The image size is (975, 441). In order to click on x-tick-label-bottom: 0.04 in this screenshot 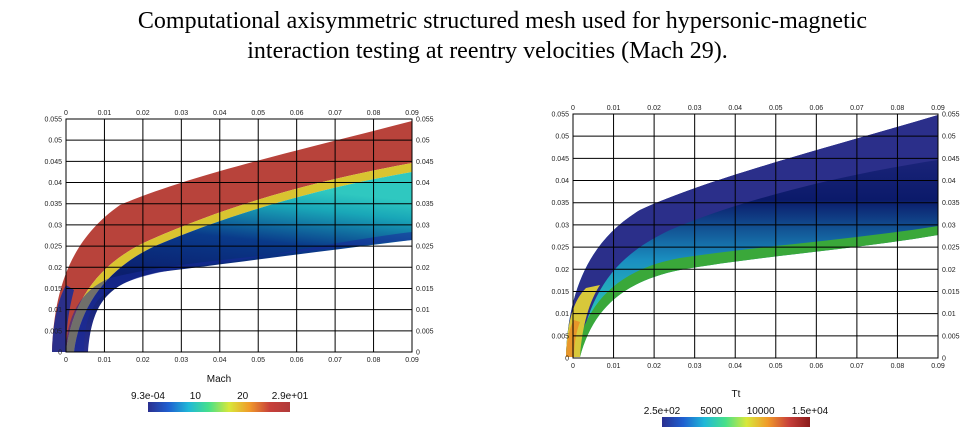, I will do `click(220, 360)`.